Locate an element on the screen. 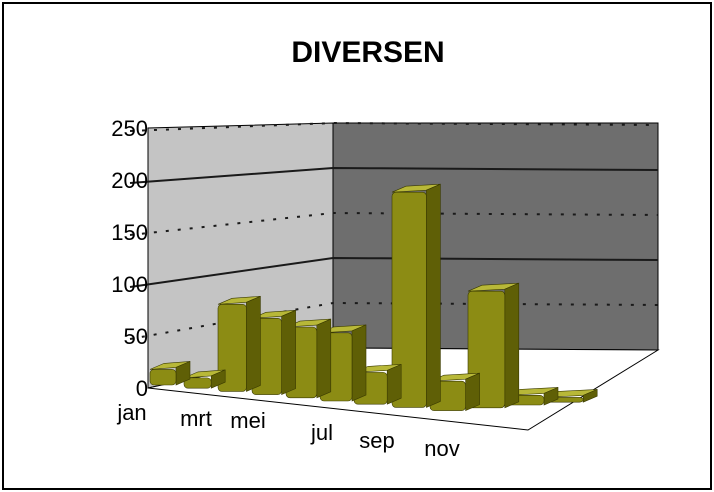 The image size is (714, 492). y-tick-label: 100 is located at coordinates (129, 284).